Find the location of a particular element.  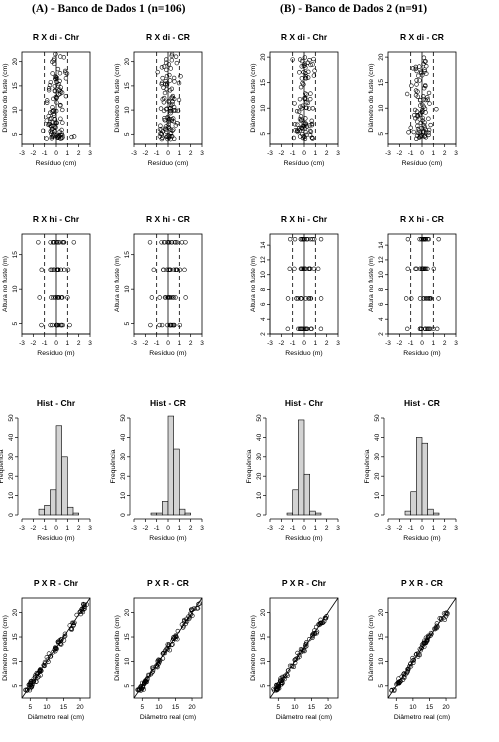

y-tick-label: 40 is located at coordinates (377, 437).